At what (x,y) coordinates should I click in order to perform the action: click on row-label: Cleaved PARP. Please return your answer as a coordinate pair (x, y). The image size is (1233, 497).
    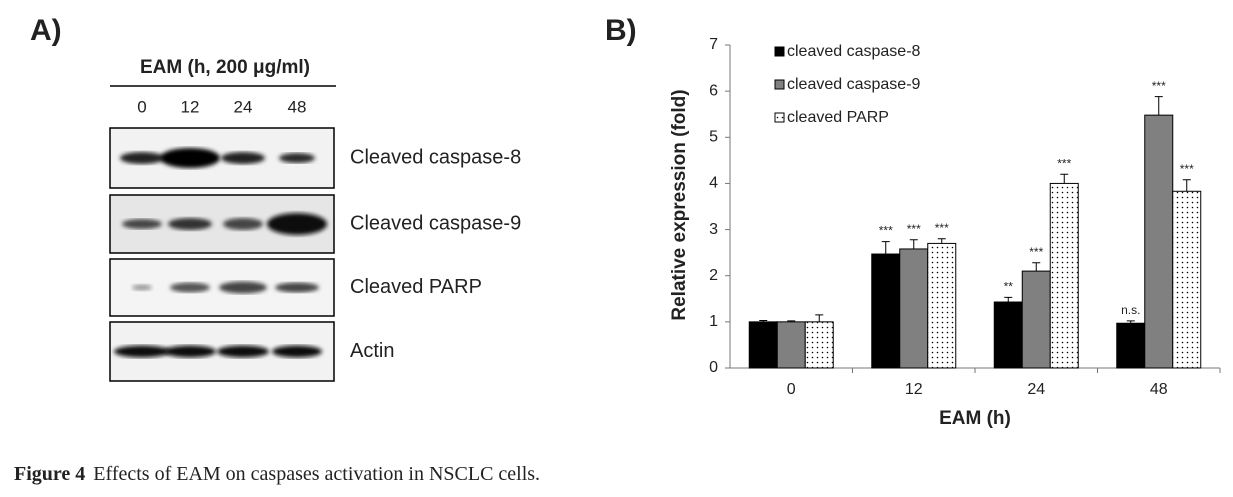
    Looking at the image, I should click on (416, 287).